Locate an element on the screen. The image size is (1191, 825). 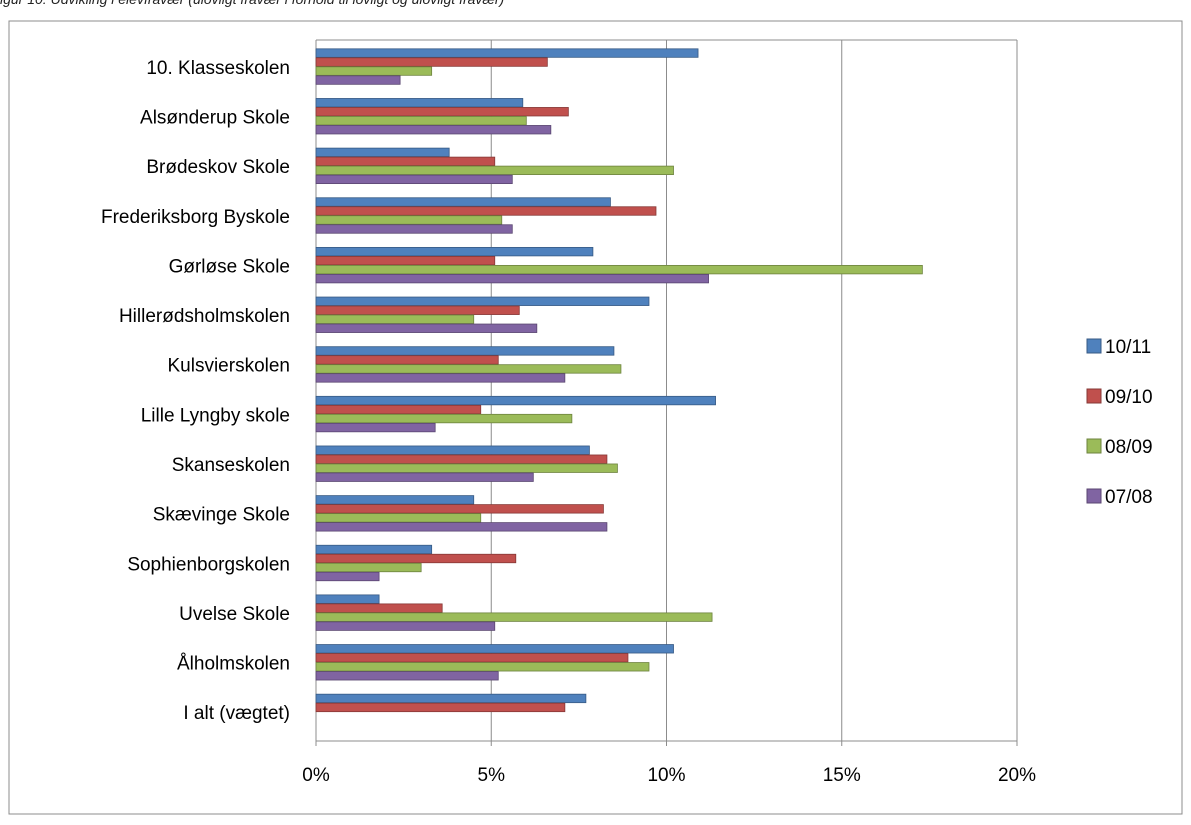
category-label: Brødeskov Skole is located at coordinates (218, 167).